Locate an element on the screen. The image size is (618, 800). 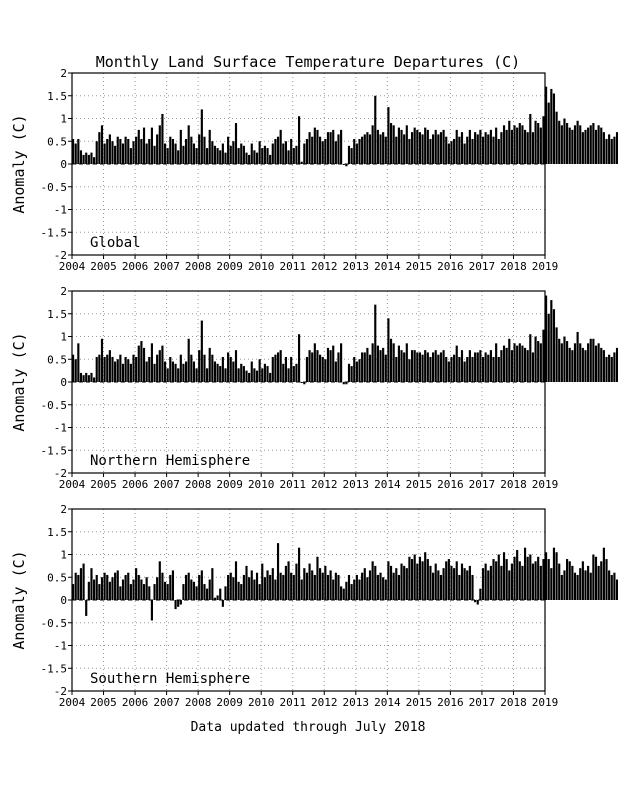
y-tick-label: 1 is located at coordinates (63, 555).